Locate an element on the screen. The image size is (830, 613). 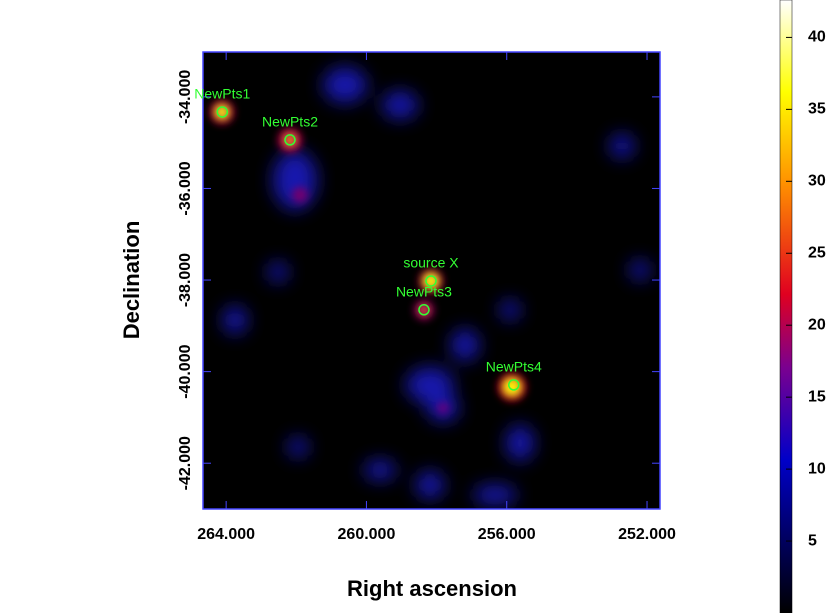
y-tick-label: -38.000 is located at coordinates (185, 280).